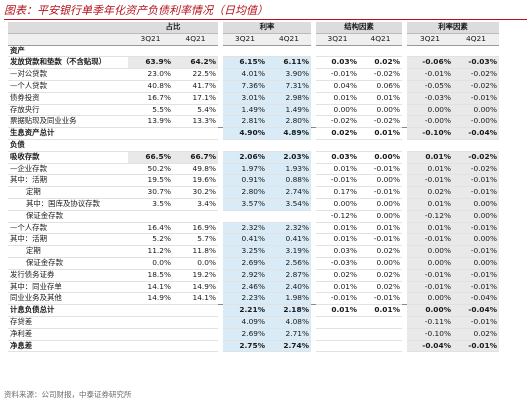 The width and height of the screenshot is (531, 406). What do you see at coordinates (195, 228) in the screenshot?
I see `table-cell: 16.9%` at bounding box center [195, 228].